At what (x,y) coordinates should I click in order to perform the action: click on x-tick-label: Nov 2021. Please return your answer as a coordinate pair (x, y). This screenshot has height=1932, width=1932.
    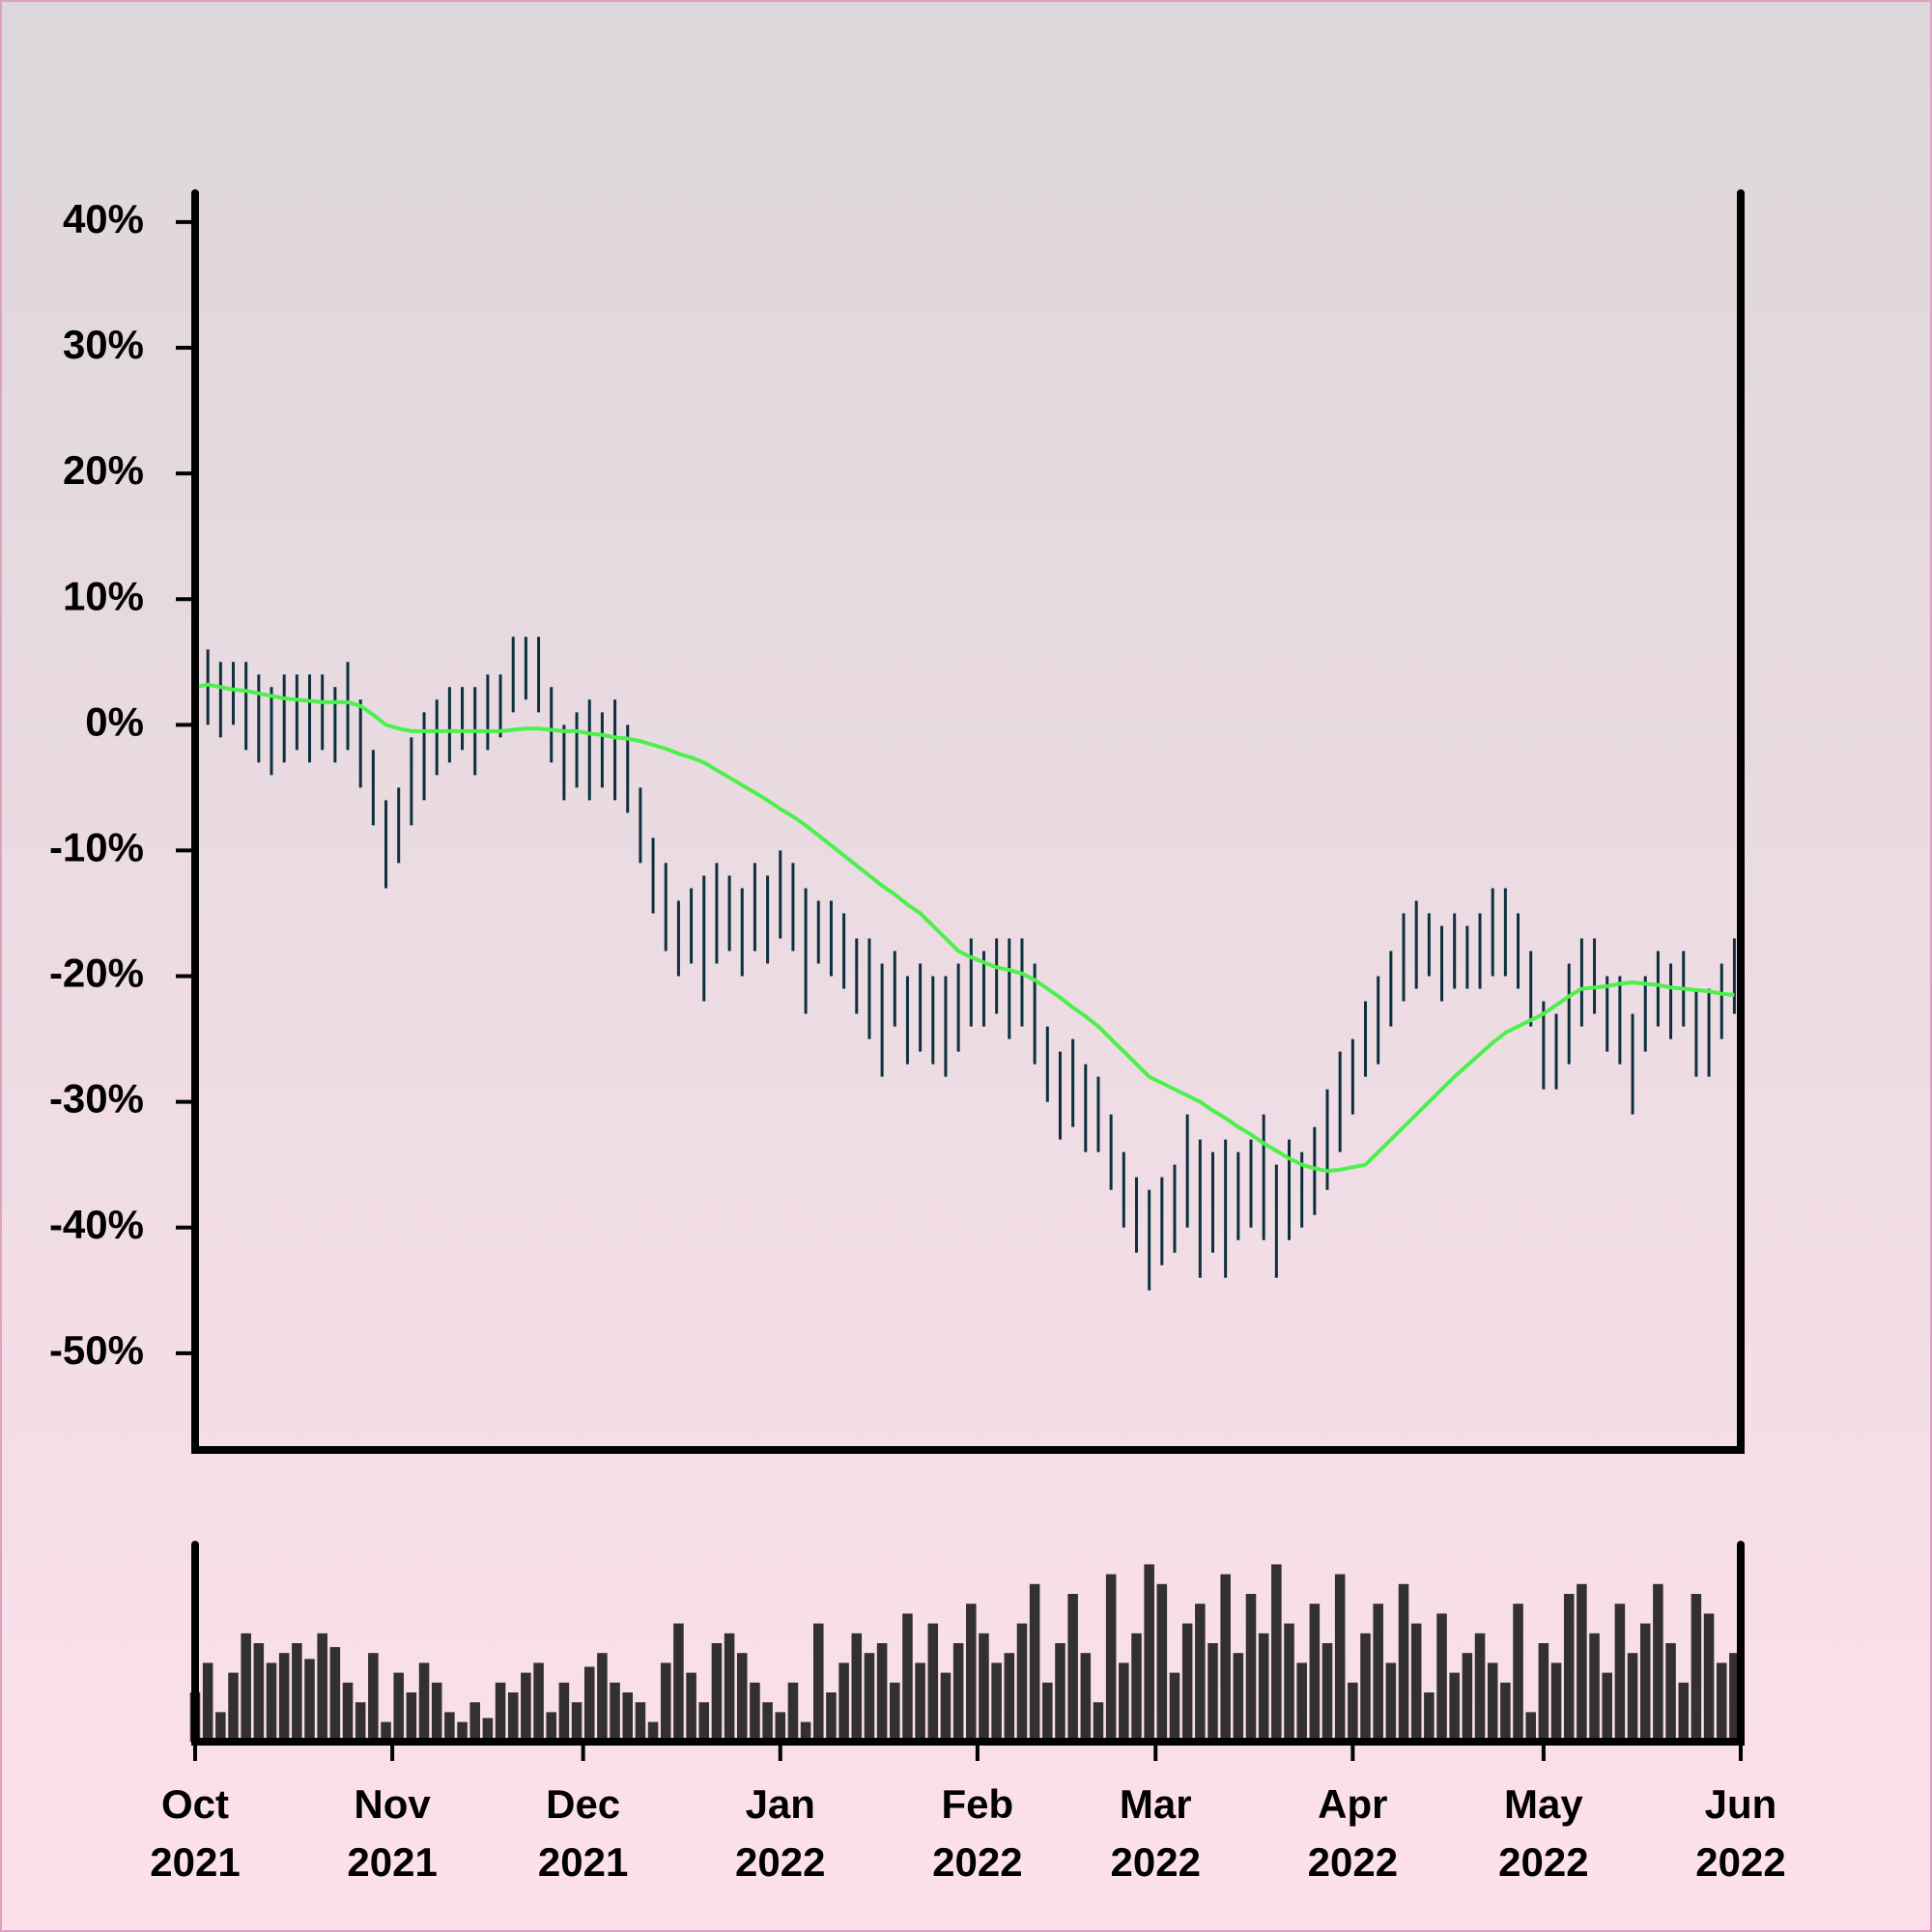
    Looking at the image, I should click on (392, 1833).